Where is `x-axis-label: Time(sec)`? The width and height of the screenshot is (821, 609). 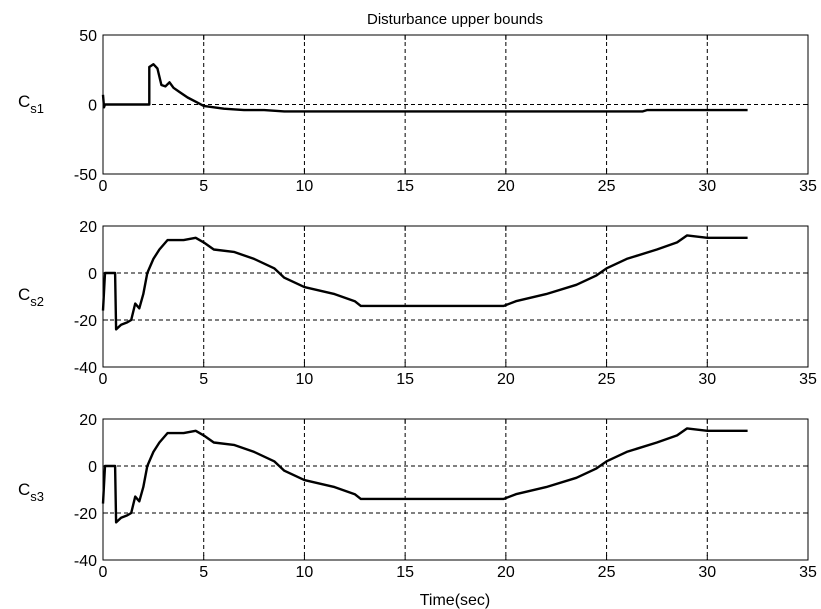 x-axis-label: Time(sec) is located at coordinates (455, 600).